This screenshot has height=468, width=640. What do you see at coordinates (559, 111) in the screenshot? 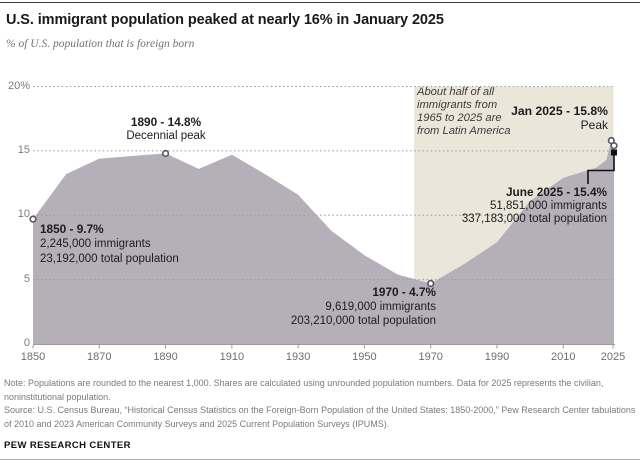
I see `annotation-jan-2025-value: Jan 2025 - 15.8%` at bounding box center [559, 111].